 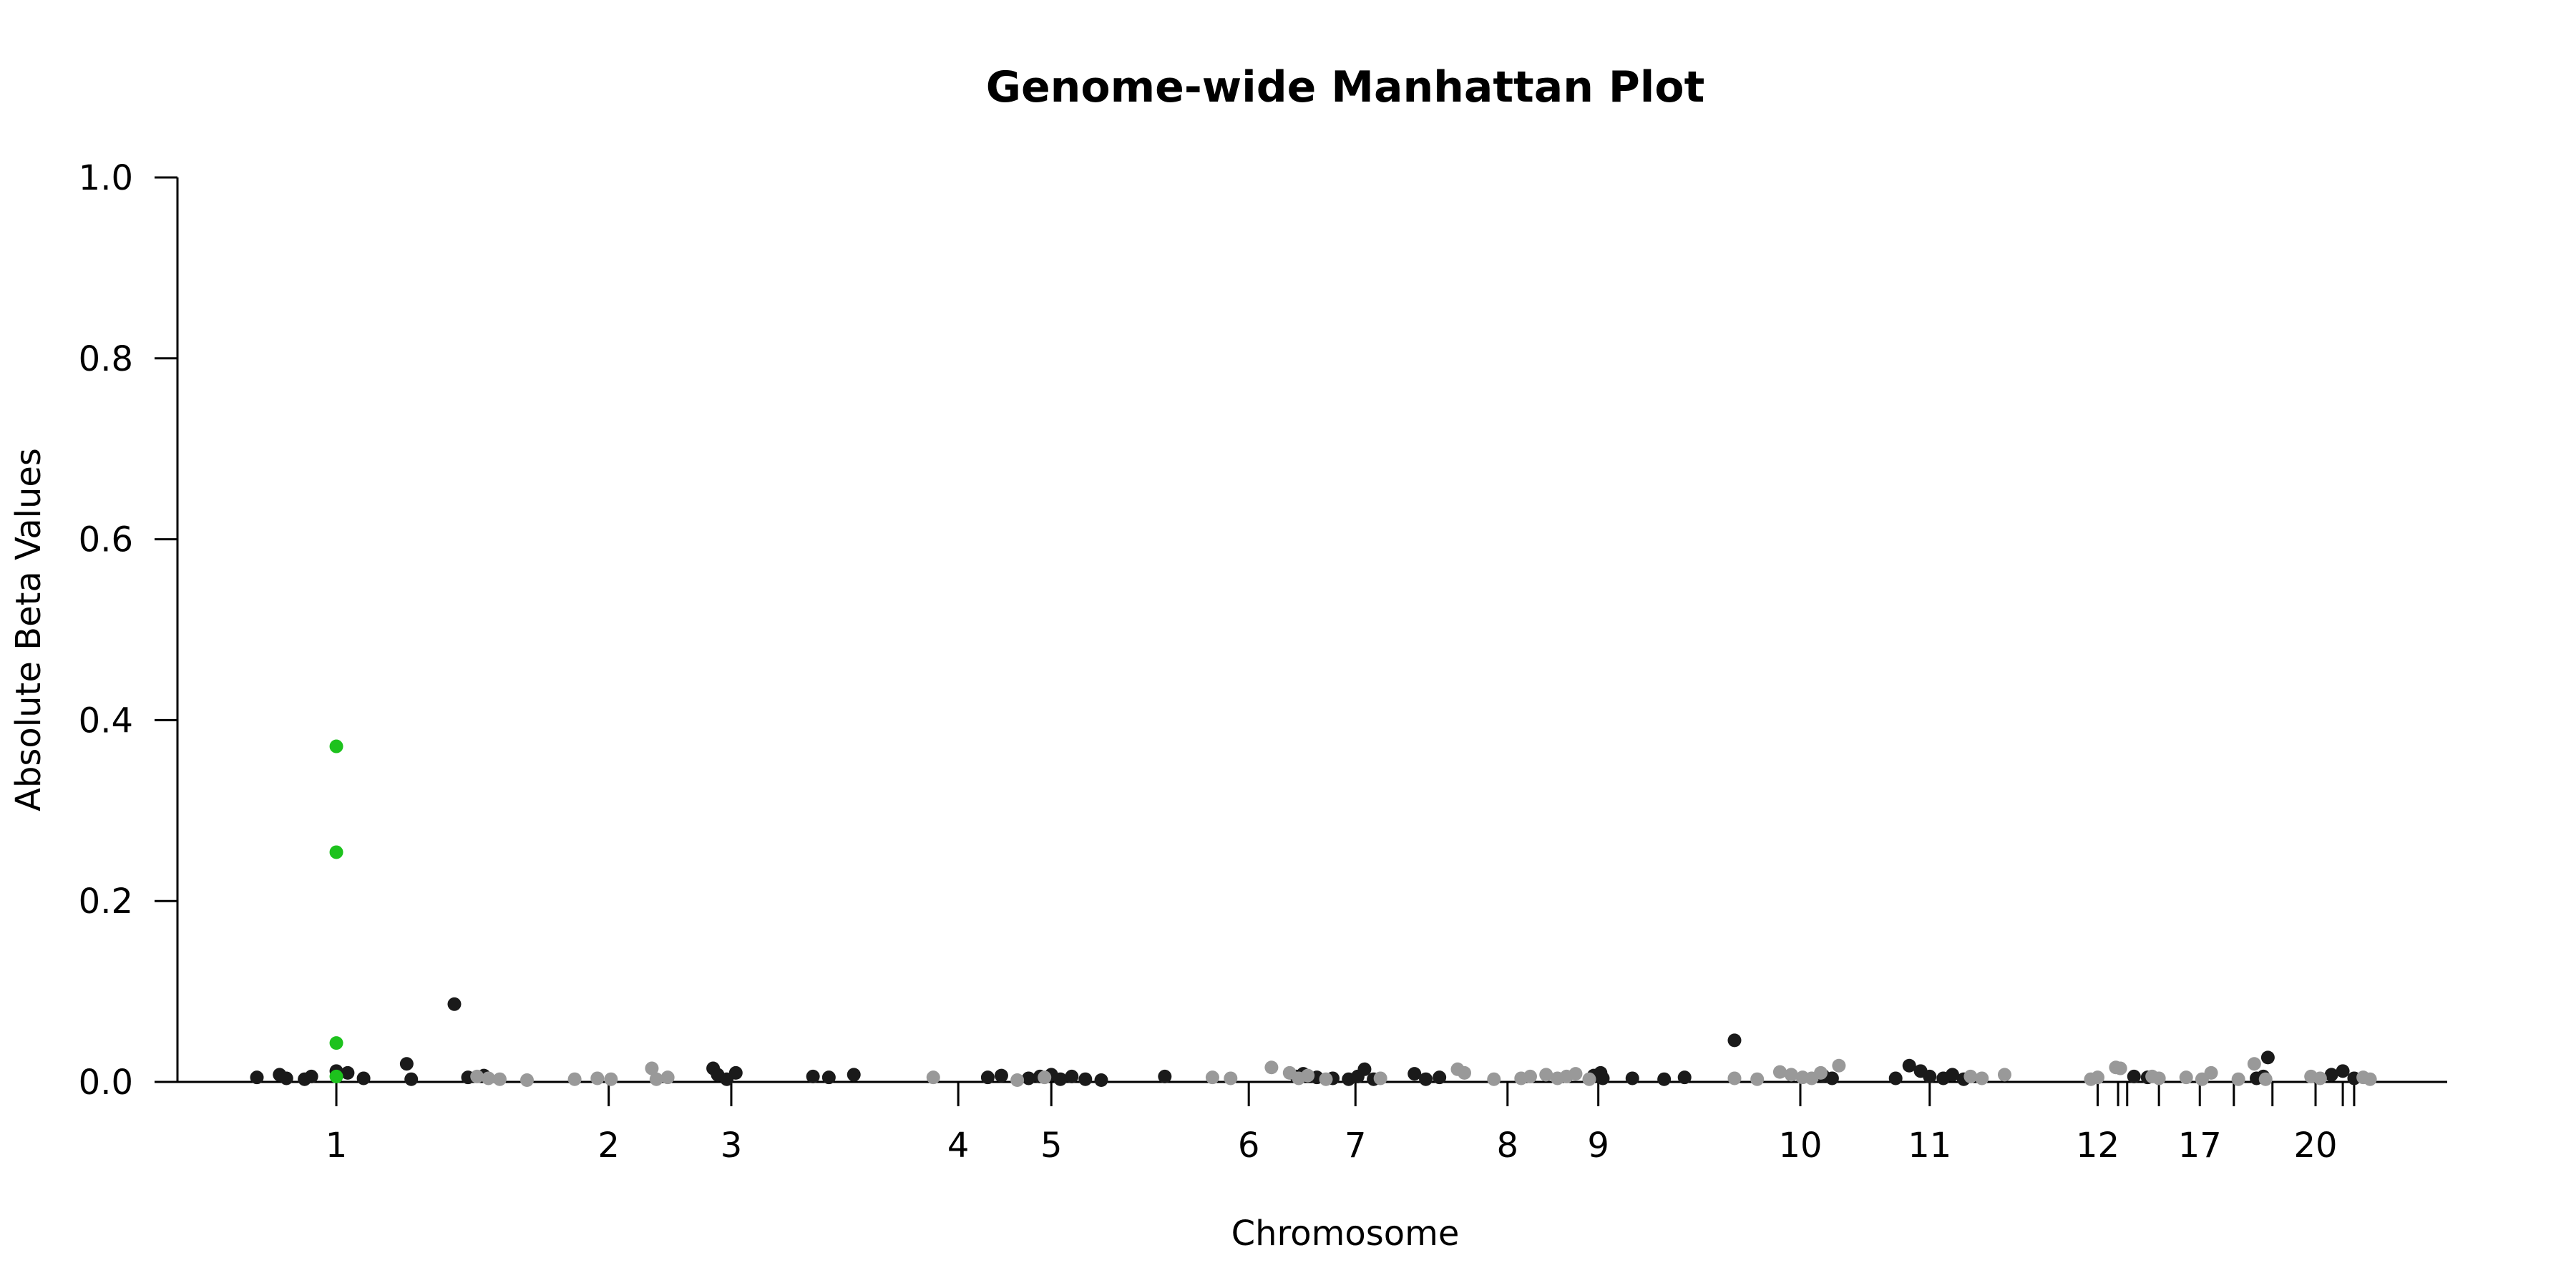 I want to click on x-tick-label: 8, so click(x=1508, y=1146).